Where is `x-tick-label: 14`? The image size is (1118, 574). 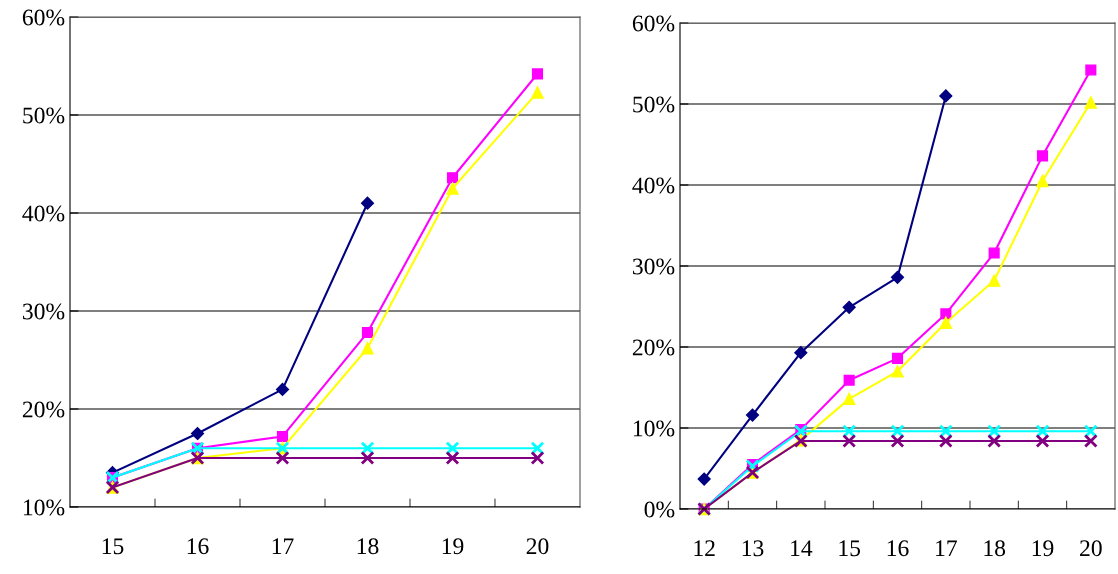
x-tick-label: 14 is located at coordinates (802, 548).